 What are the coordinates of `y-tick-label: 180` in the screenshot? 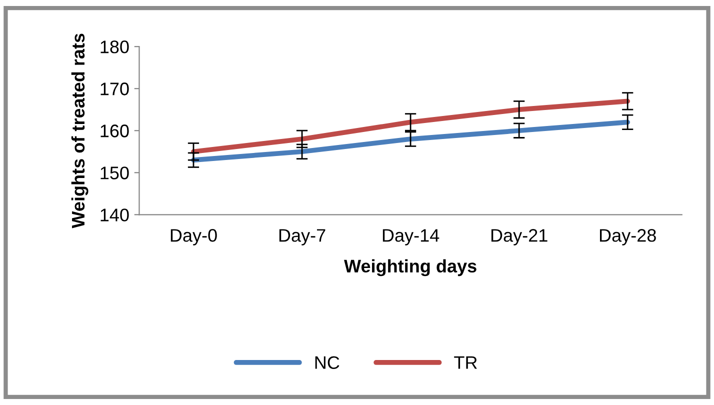 It's located at (114, 47).